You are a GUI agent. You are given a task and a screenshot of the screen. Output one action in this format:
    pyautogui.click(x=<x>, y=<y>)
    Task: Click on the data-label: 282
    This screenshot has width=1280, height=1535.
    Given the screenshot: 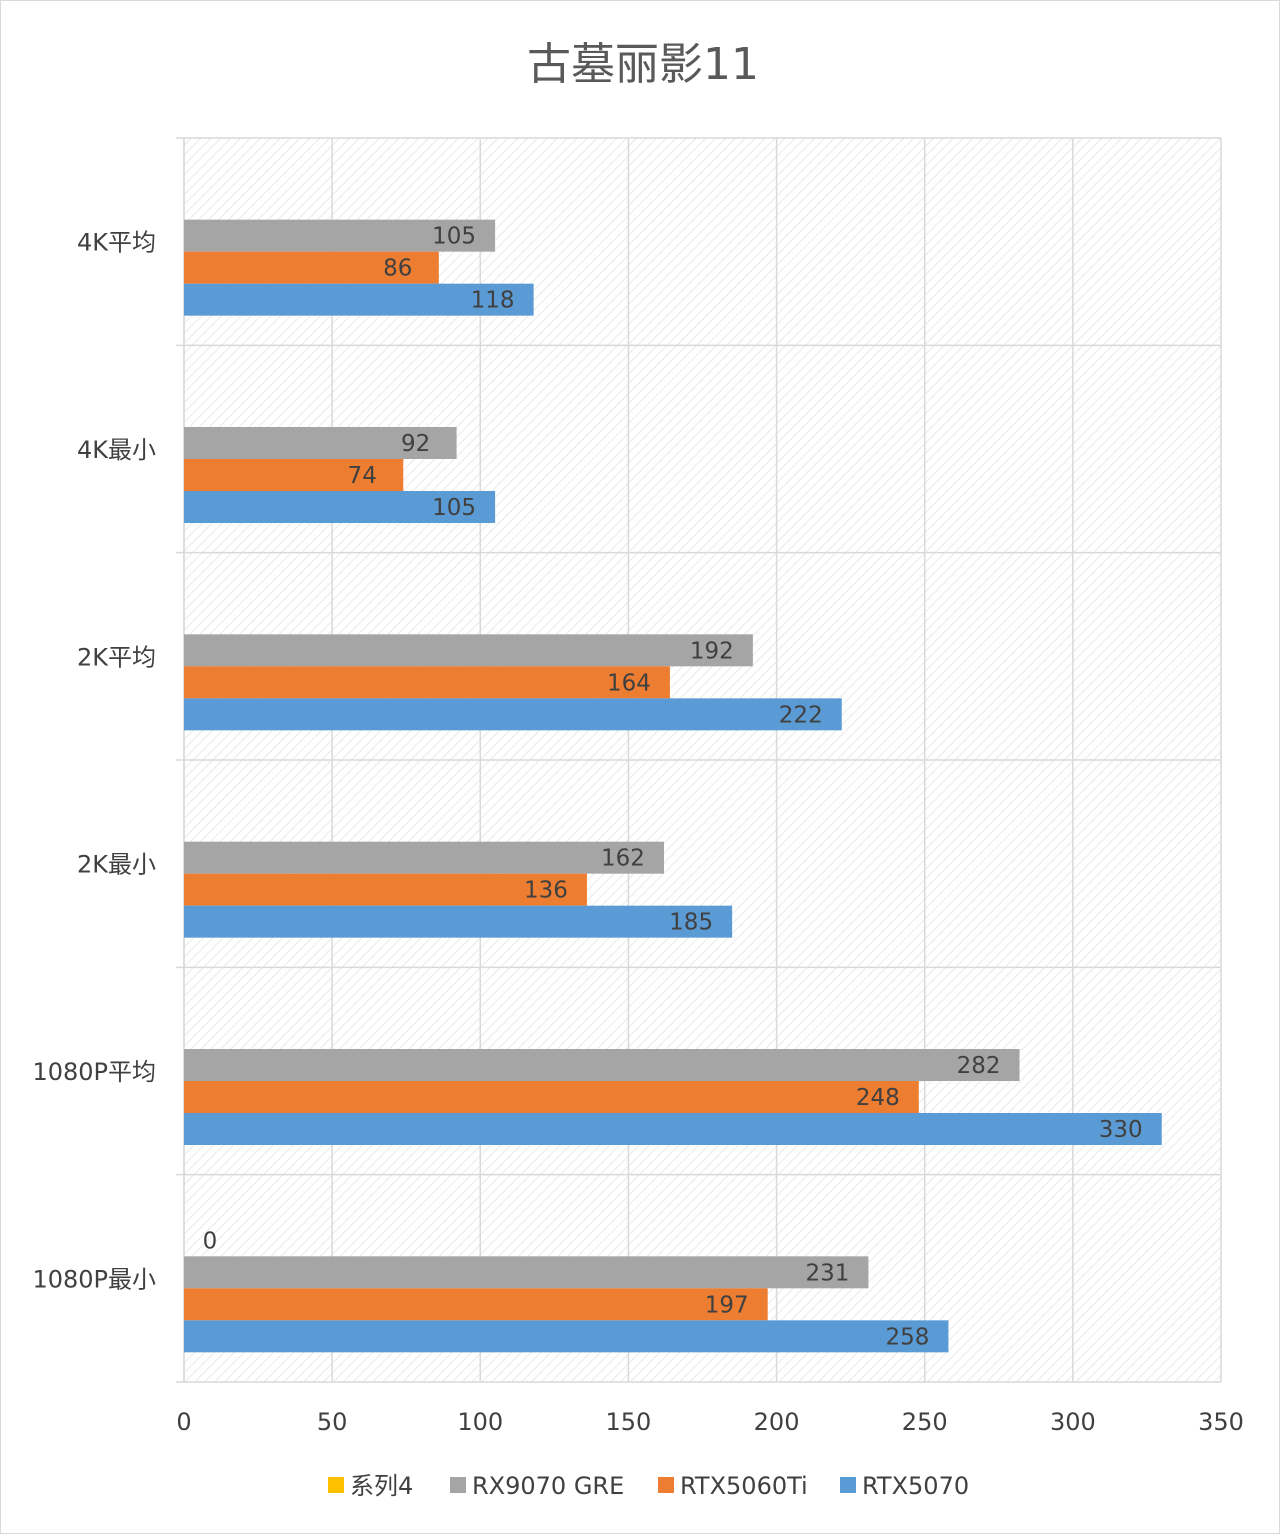 What is the action you would take?
    pyautogui.click(x=979, y=1066)
    